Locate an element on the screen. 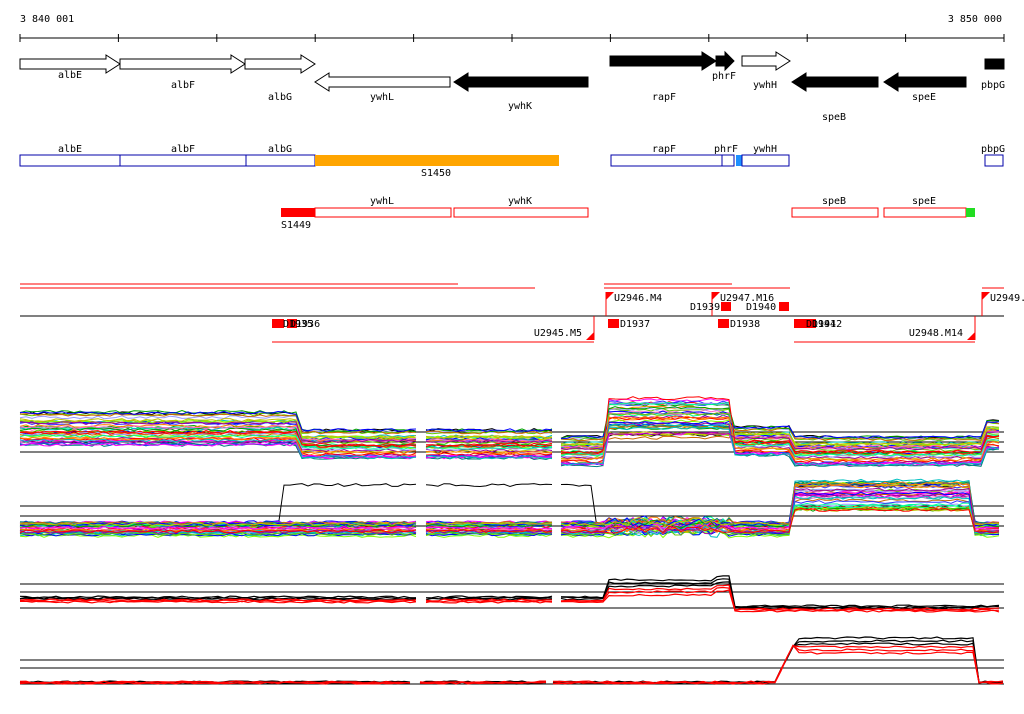 The image size is (1024, 714). regulator-D1936 is located at coordinates (292, 323).